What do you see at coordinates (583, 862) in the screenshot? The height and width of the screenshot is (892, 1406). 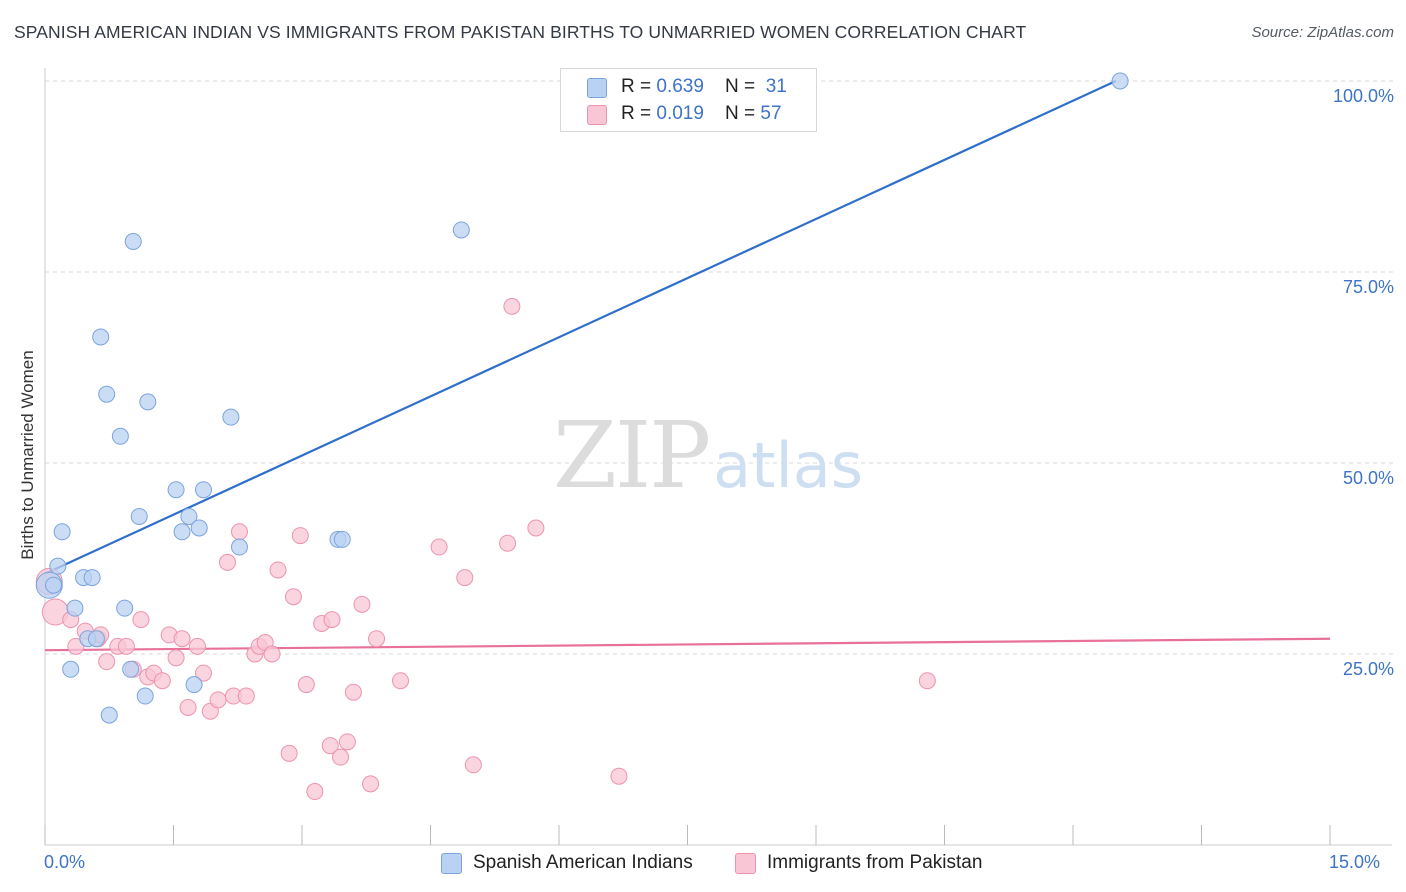 I see `bottom-legend-label: Spanish American Indians` at bounding box center [583, 862].